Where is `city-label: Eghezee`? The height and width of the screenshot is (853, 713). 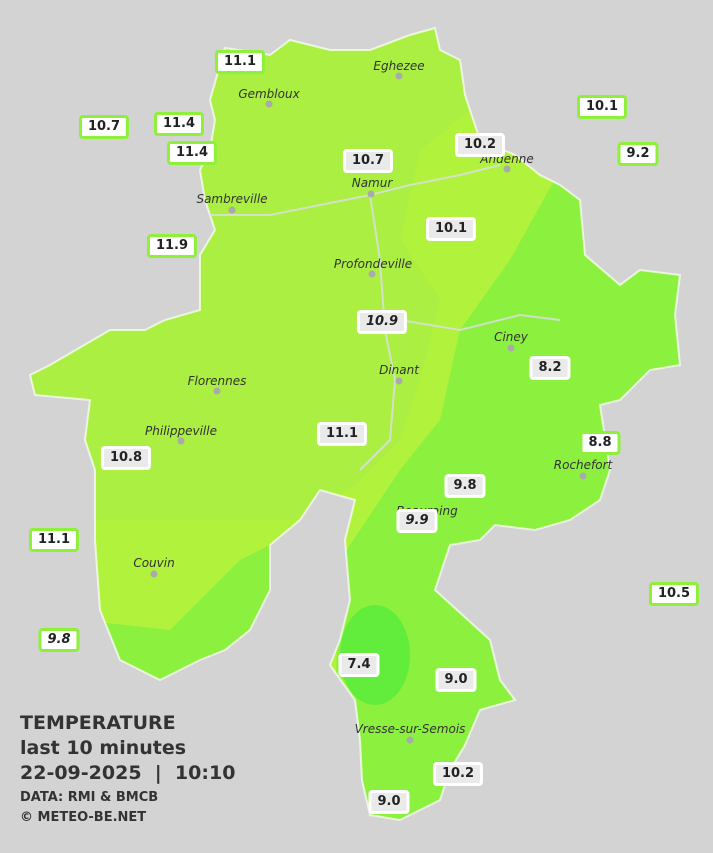
city-label: Eghezee is located at coordinates (399, 66).